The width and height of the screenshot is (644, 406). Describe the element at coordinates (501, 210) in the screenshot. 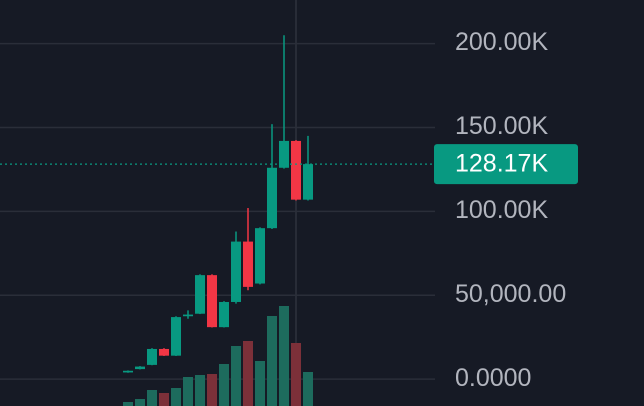

I see `y-tick-label: 100.00K` at that location.